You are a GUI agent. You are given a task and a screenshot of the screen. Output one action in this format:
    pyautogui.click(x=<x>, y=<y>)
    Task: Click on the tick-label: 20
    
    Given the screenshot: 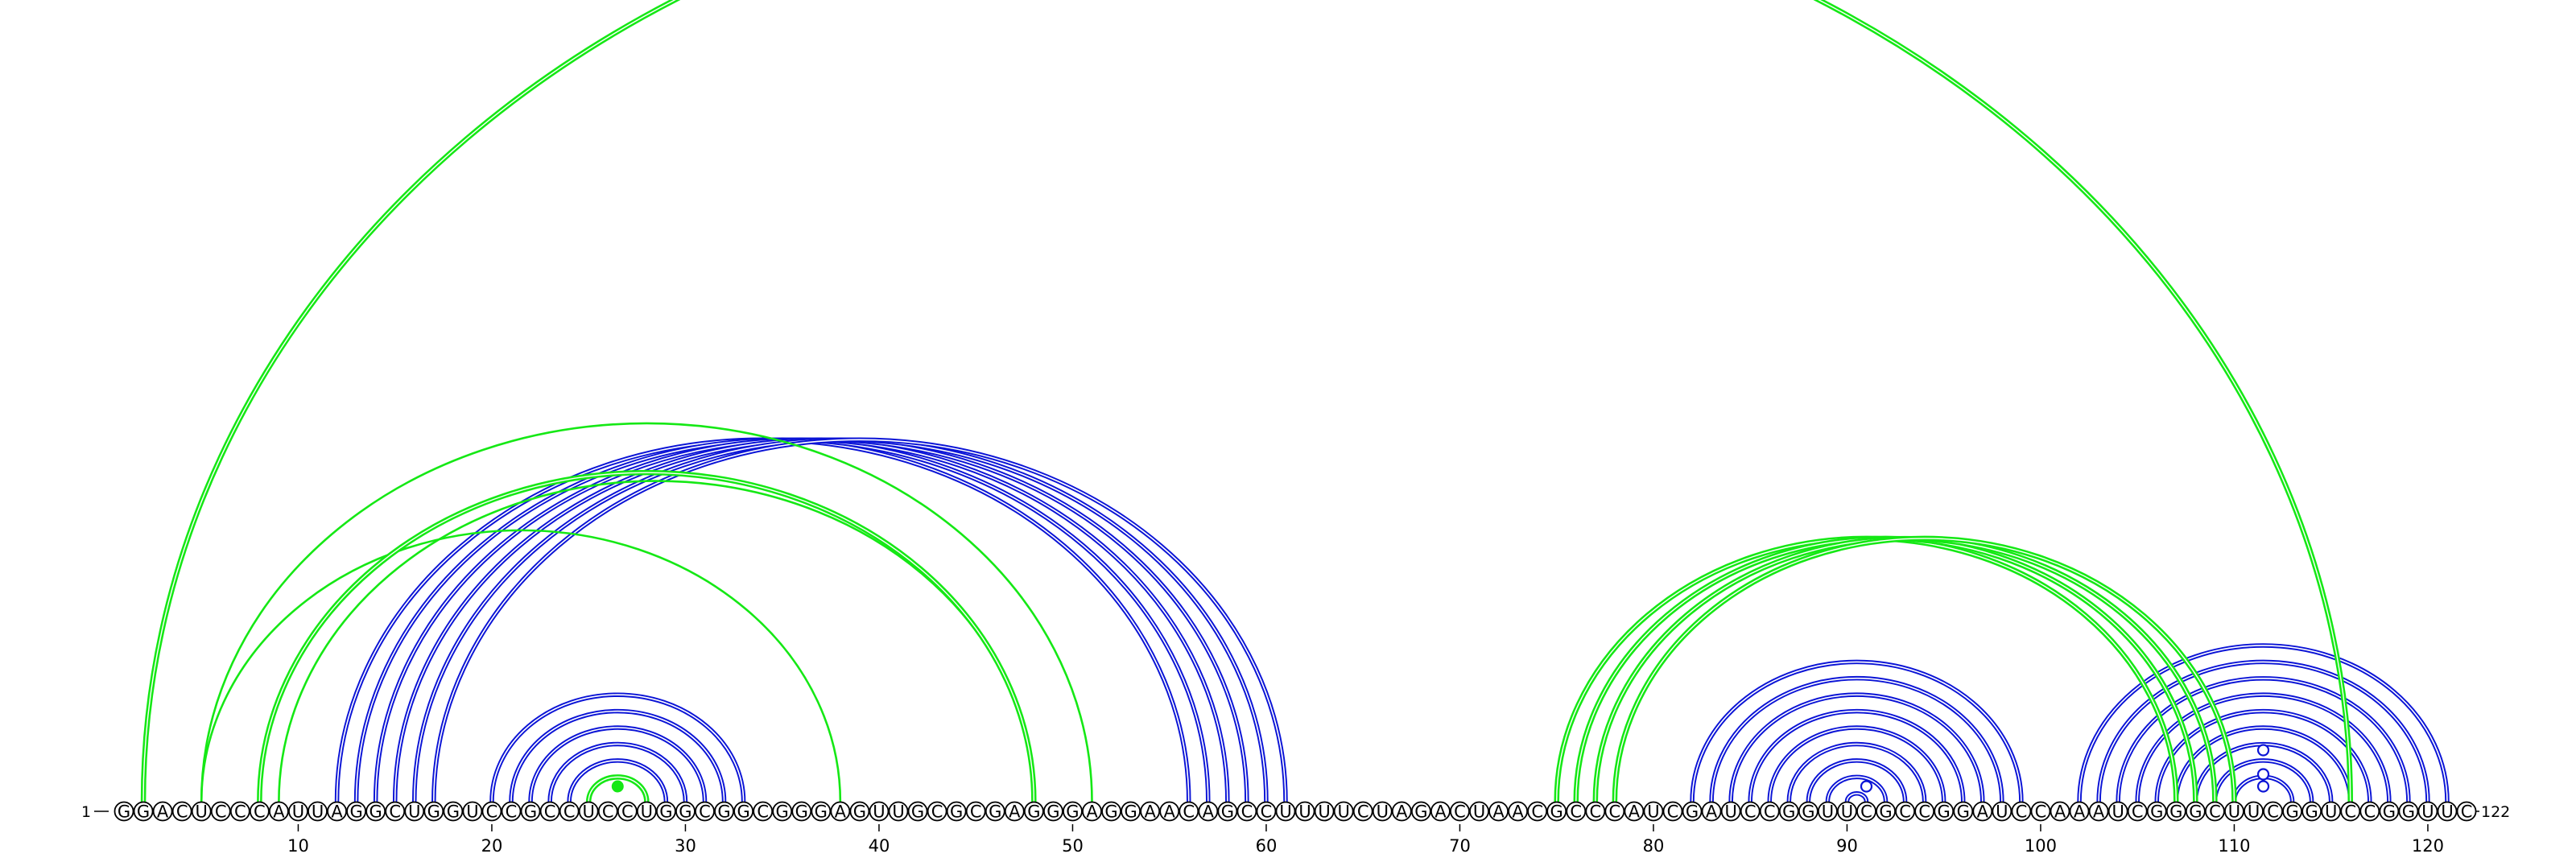 What is the action you would take?
    pyautogui.click(x=492, y=846)
    